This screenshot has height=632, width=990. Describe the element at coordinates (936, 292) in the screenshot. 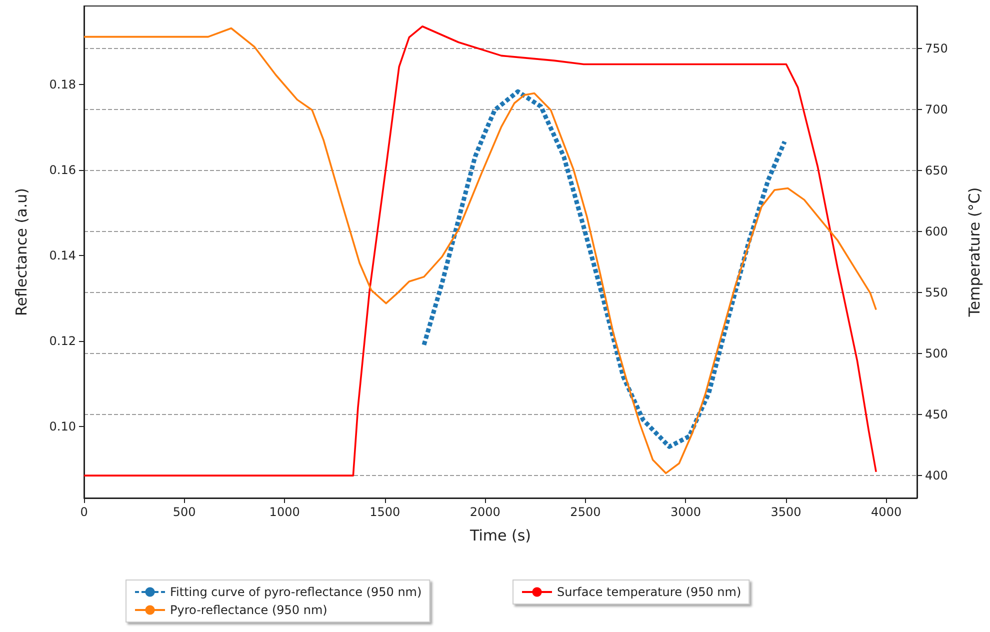

I see `y2-tick-label: 550` at that location.